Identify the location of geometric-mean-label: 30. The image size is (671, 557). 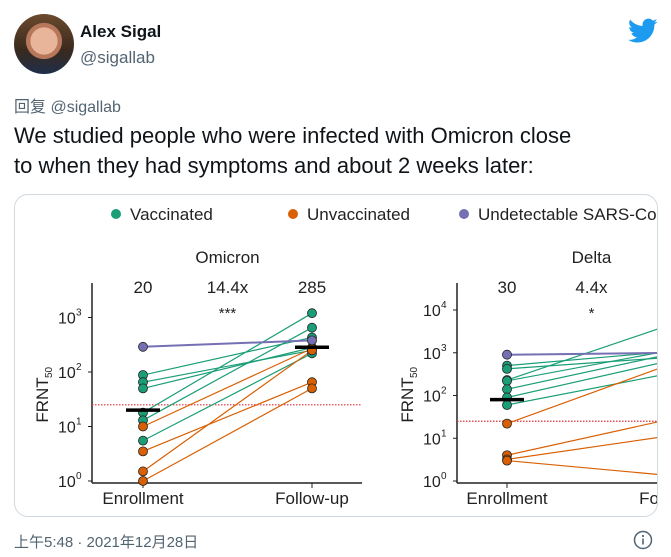
(507, 287).